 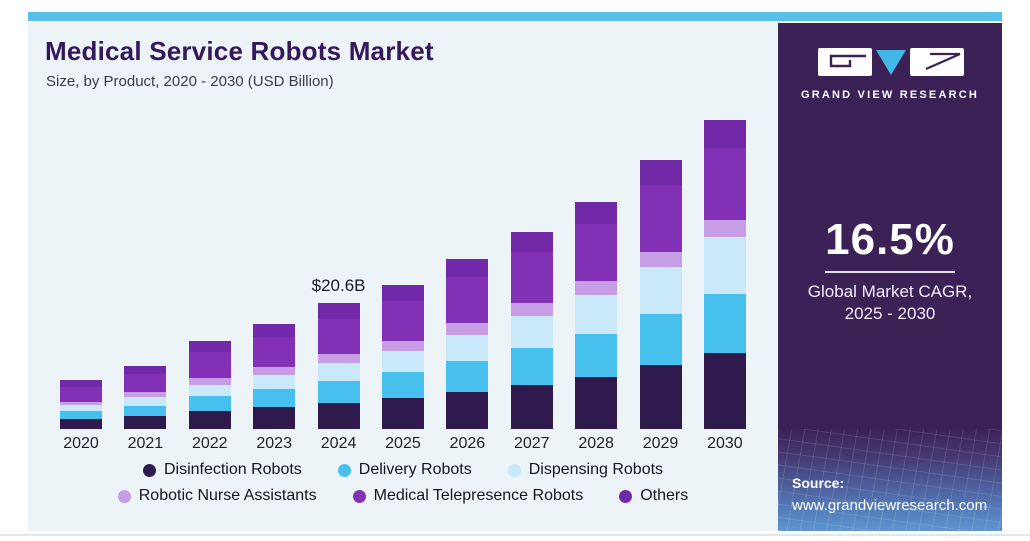 What do you see at coordinates (81, 266) in the screenshot?
I see `bar-column: 2020` at bounding box center [81, 266].